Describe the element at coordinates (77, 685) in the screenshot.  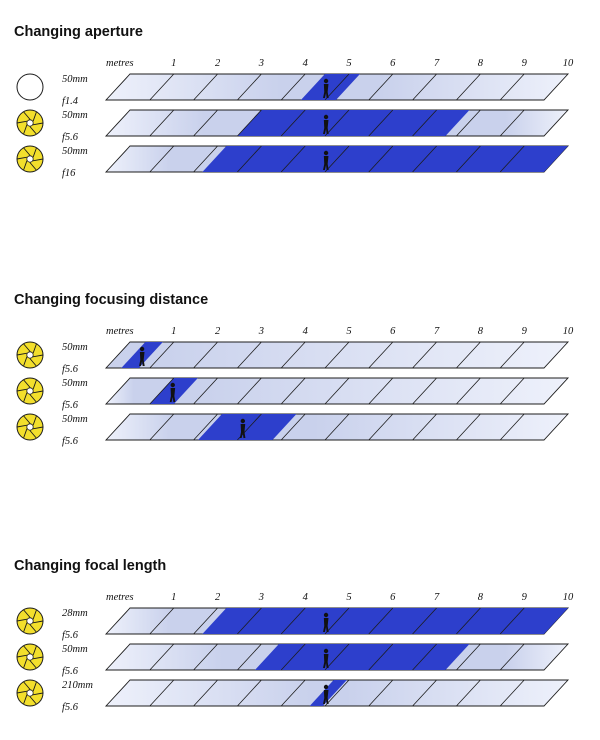
I see `focal-length-label: 210mm` at that location.